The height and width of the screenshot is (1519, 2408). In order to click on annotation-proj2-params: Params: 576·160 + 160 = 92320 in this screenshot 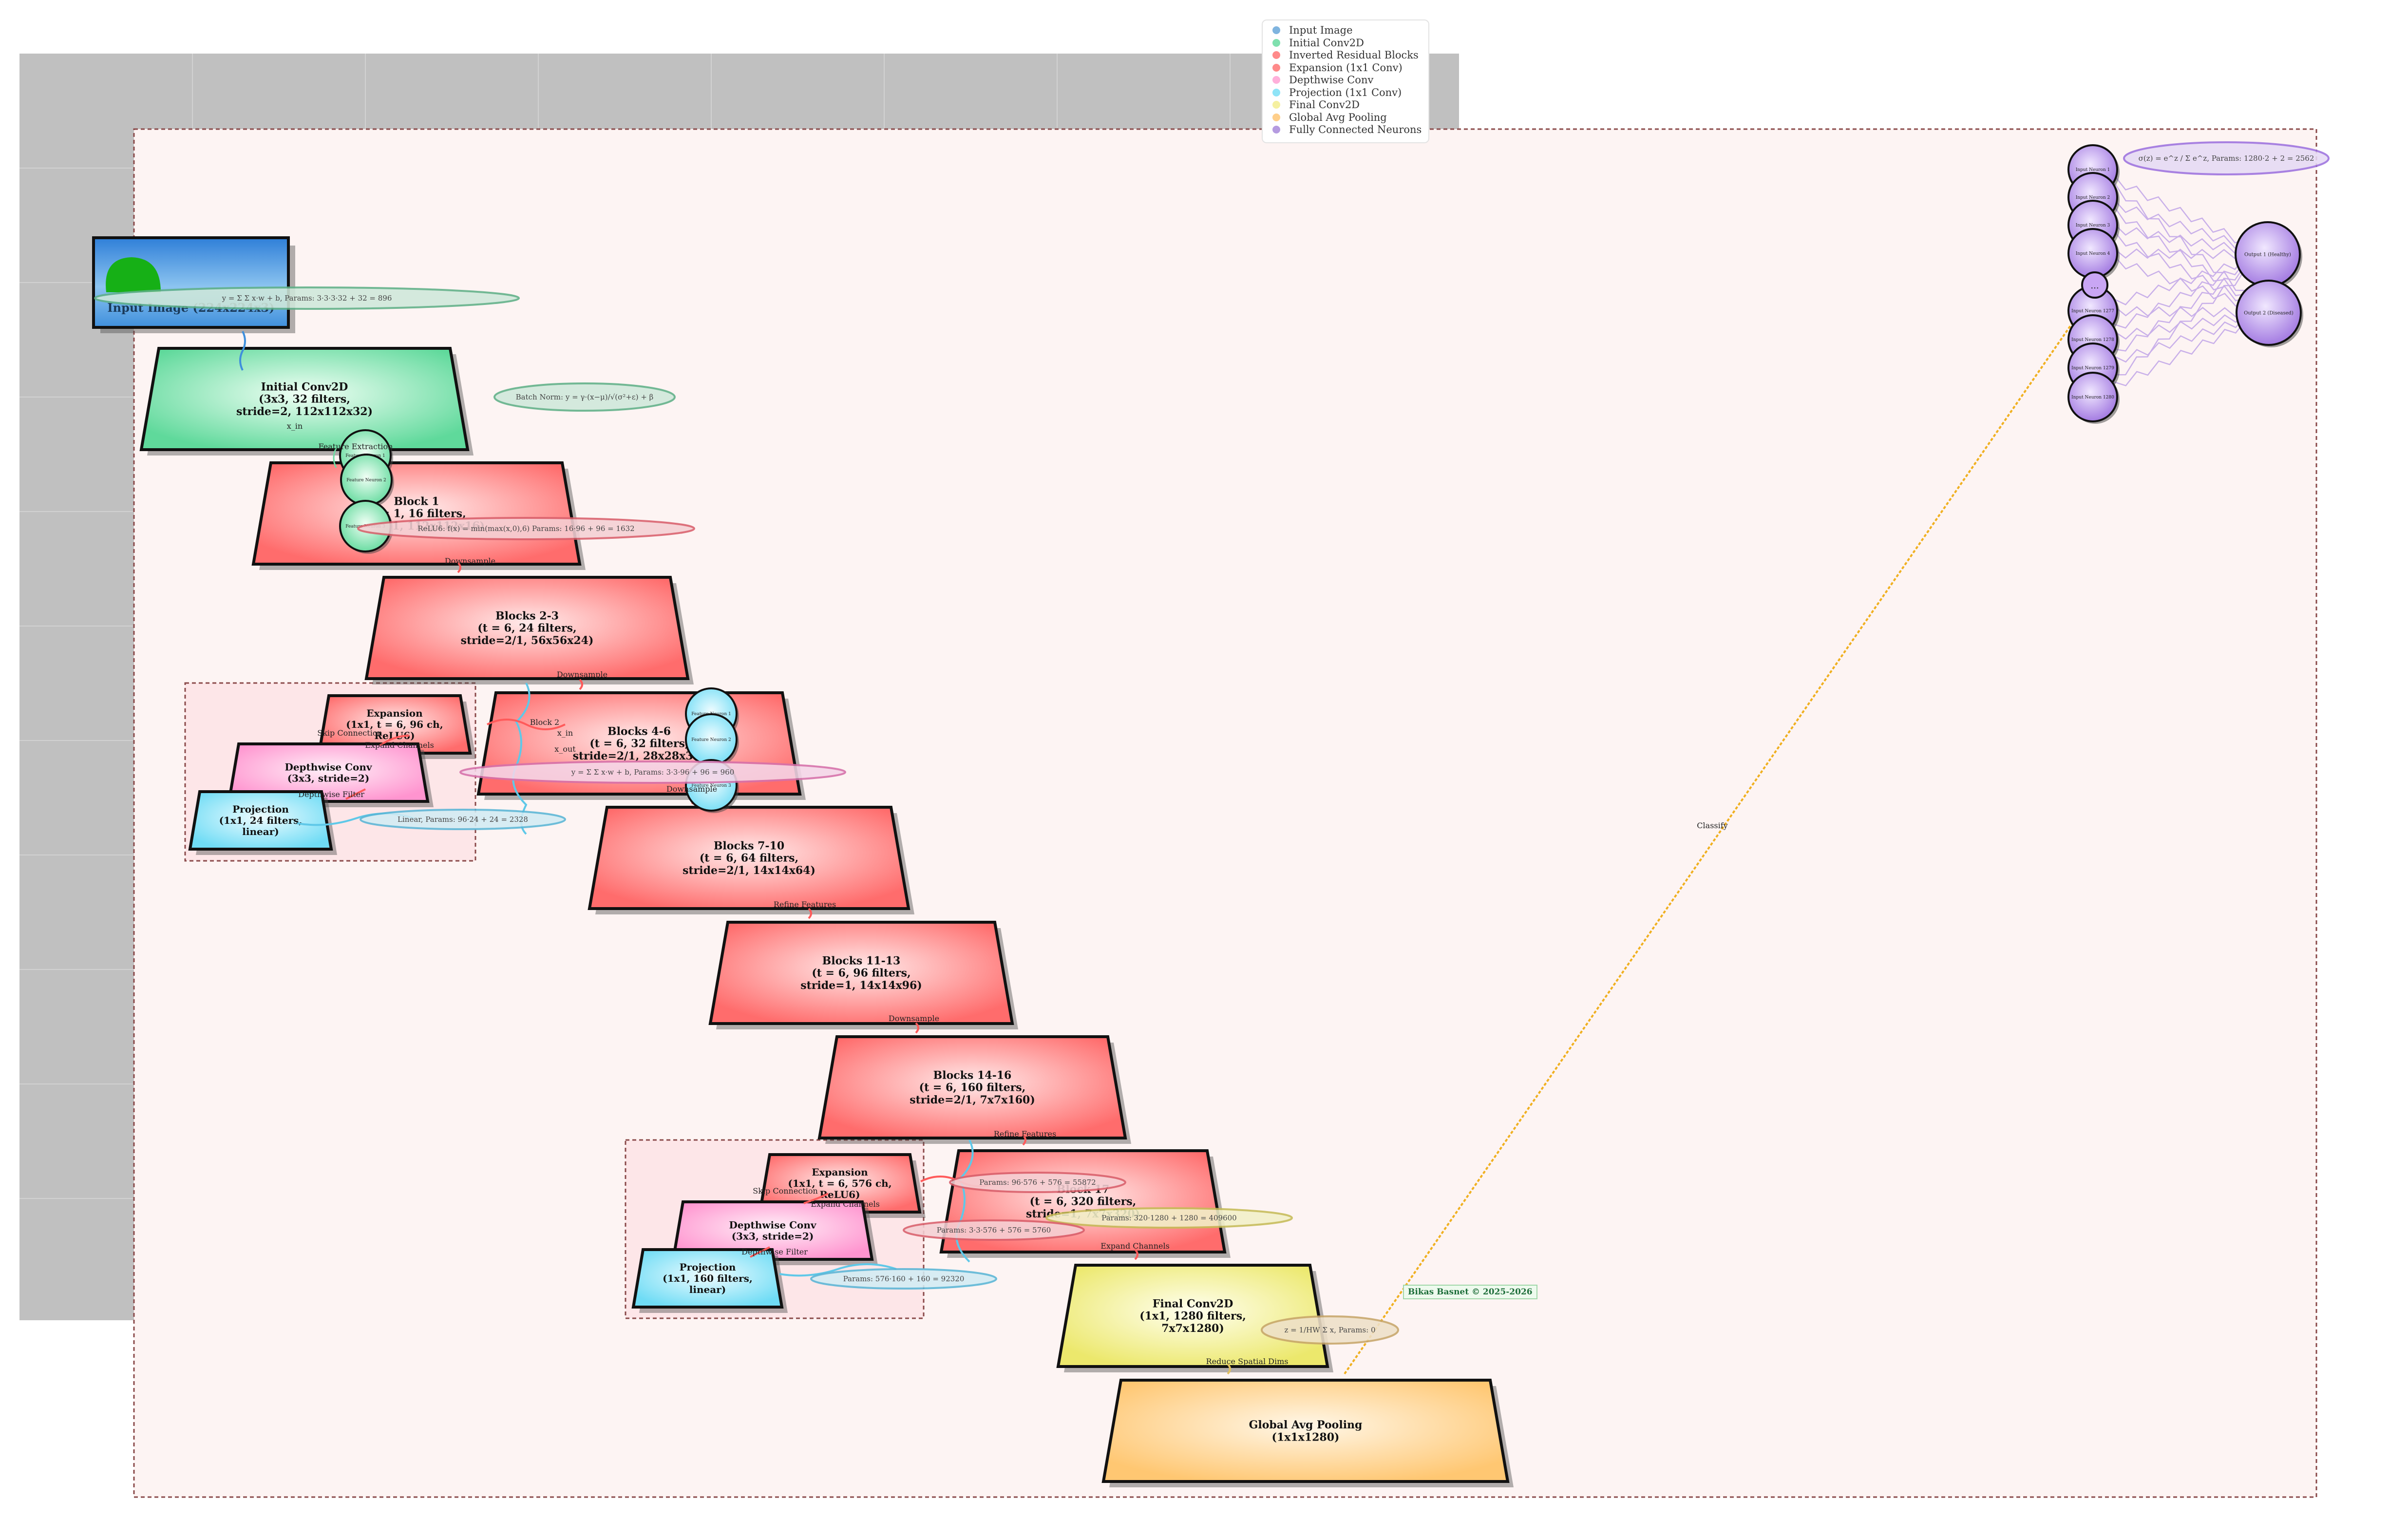, I will do `click(903, 1279)`.